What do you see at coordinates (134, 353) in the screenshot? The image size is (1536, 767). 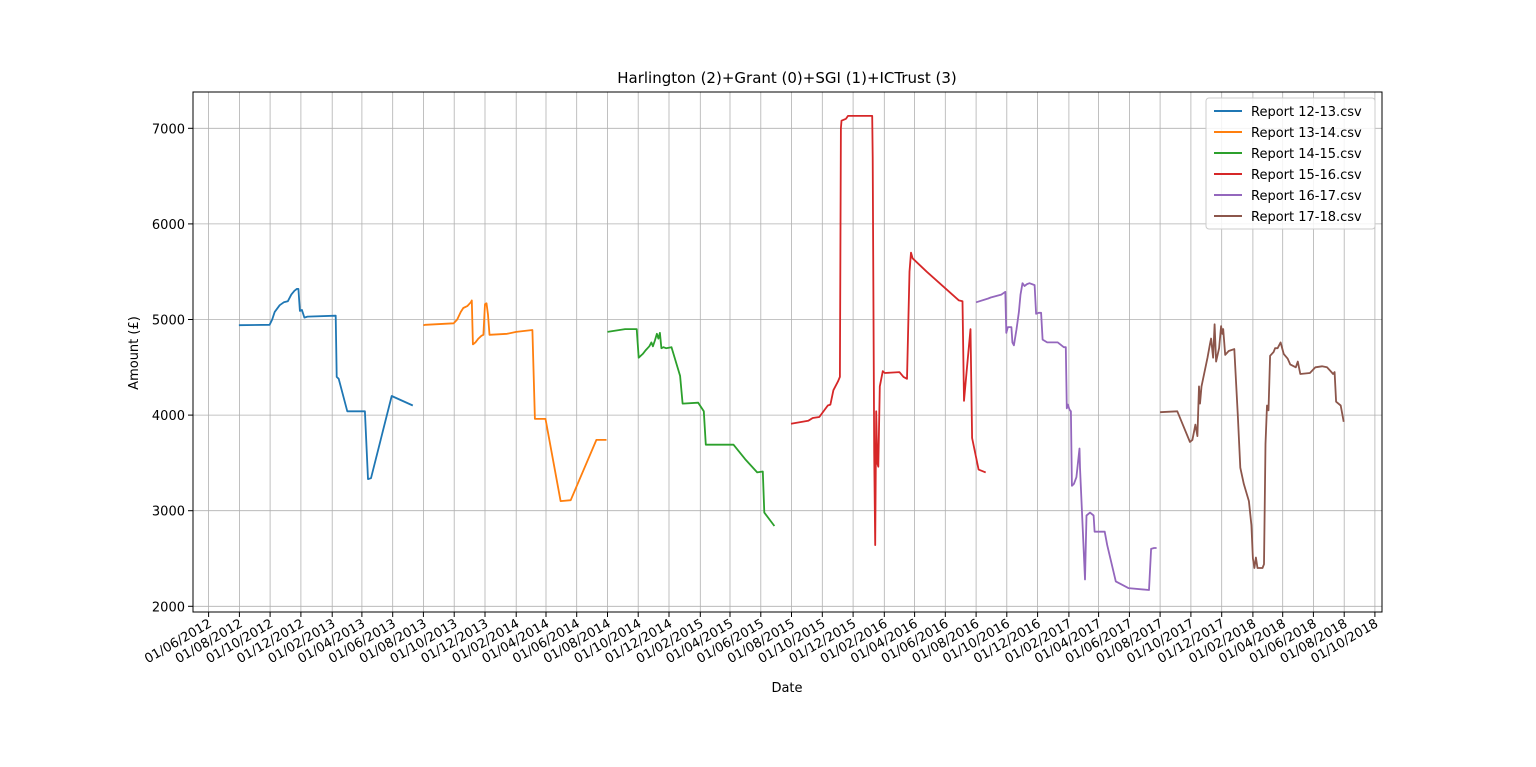 I see `y-axis-label: Amount (£)` at bounding box center [134, 353].